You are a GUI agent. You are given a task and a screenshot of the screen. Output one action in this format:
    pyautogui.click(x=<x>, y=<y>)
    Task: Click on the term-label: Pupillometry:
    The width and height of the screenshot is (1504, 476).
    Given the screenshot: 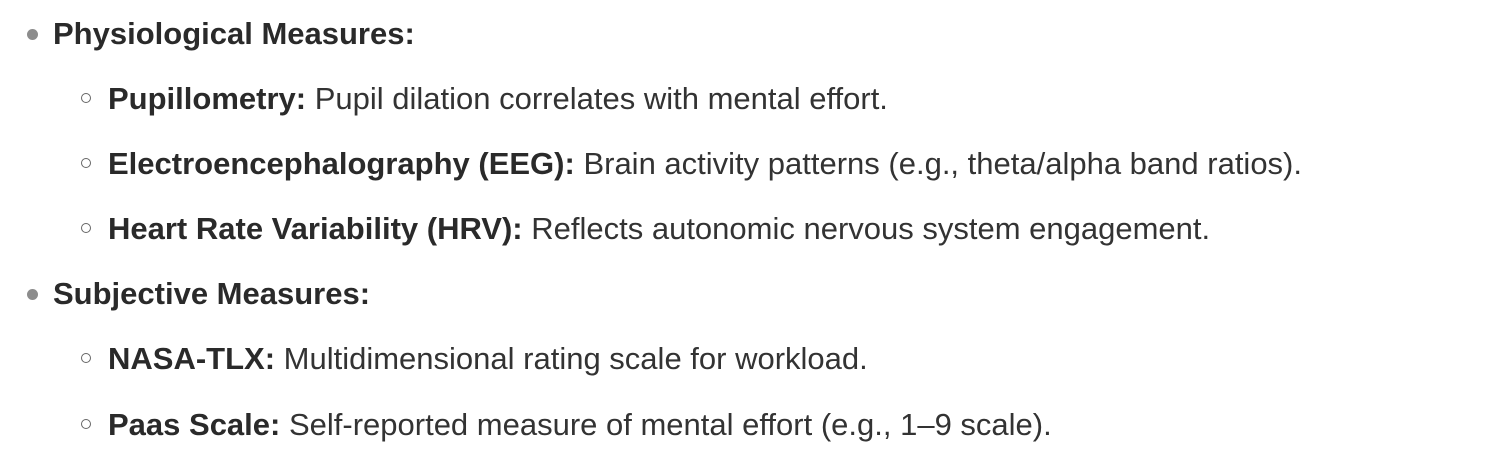 What is the action you would take?
    pyautogui.click(x=207, y=98)
    